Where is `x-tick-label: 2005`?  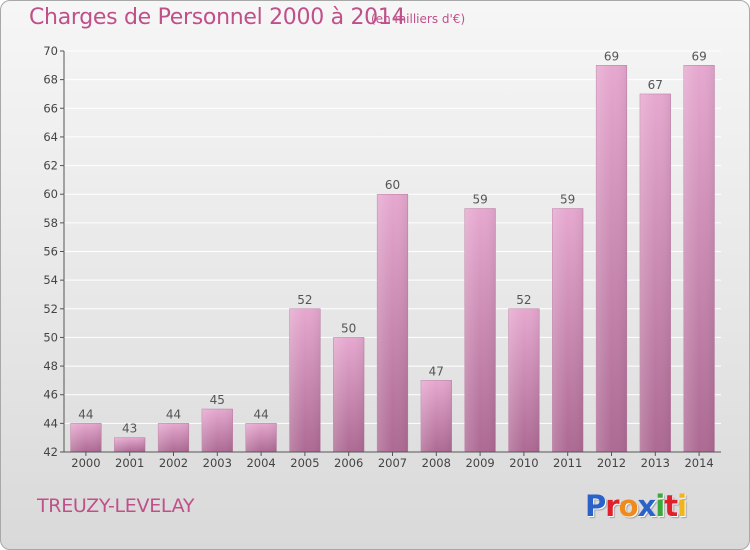
x-tick-label: 2005 is located at coordinates (304, 463).